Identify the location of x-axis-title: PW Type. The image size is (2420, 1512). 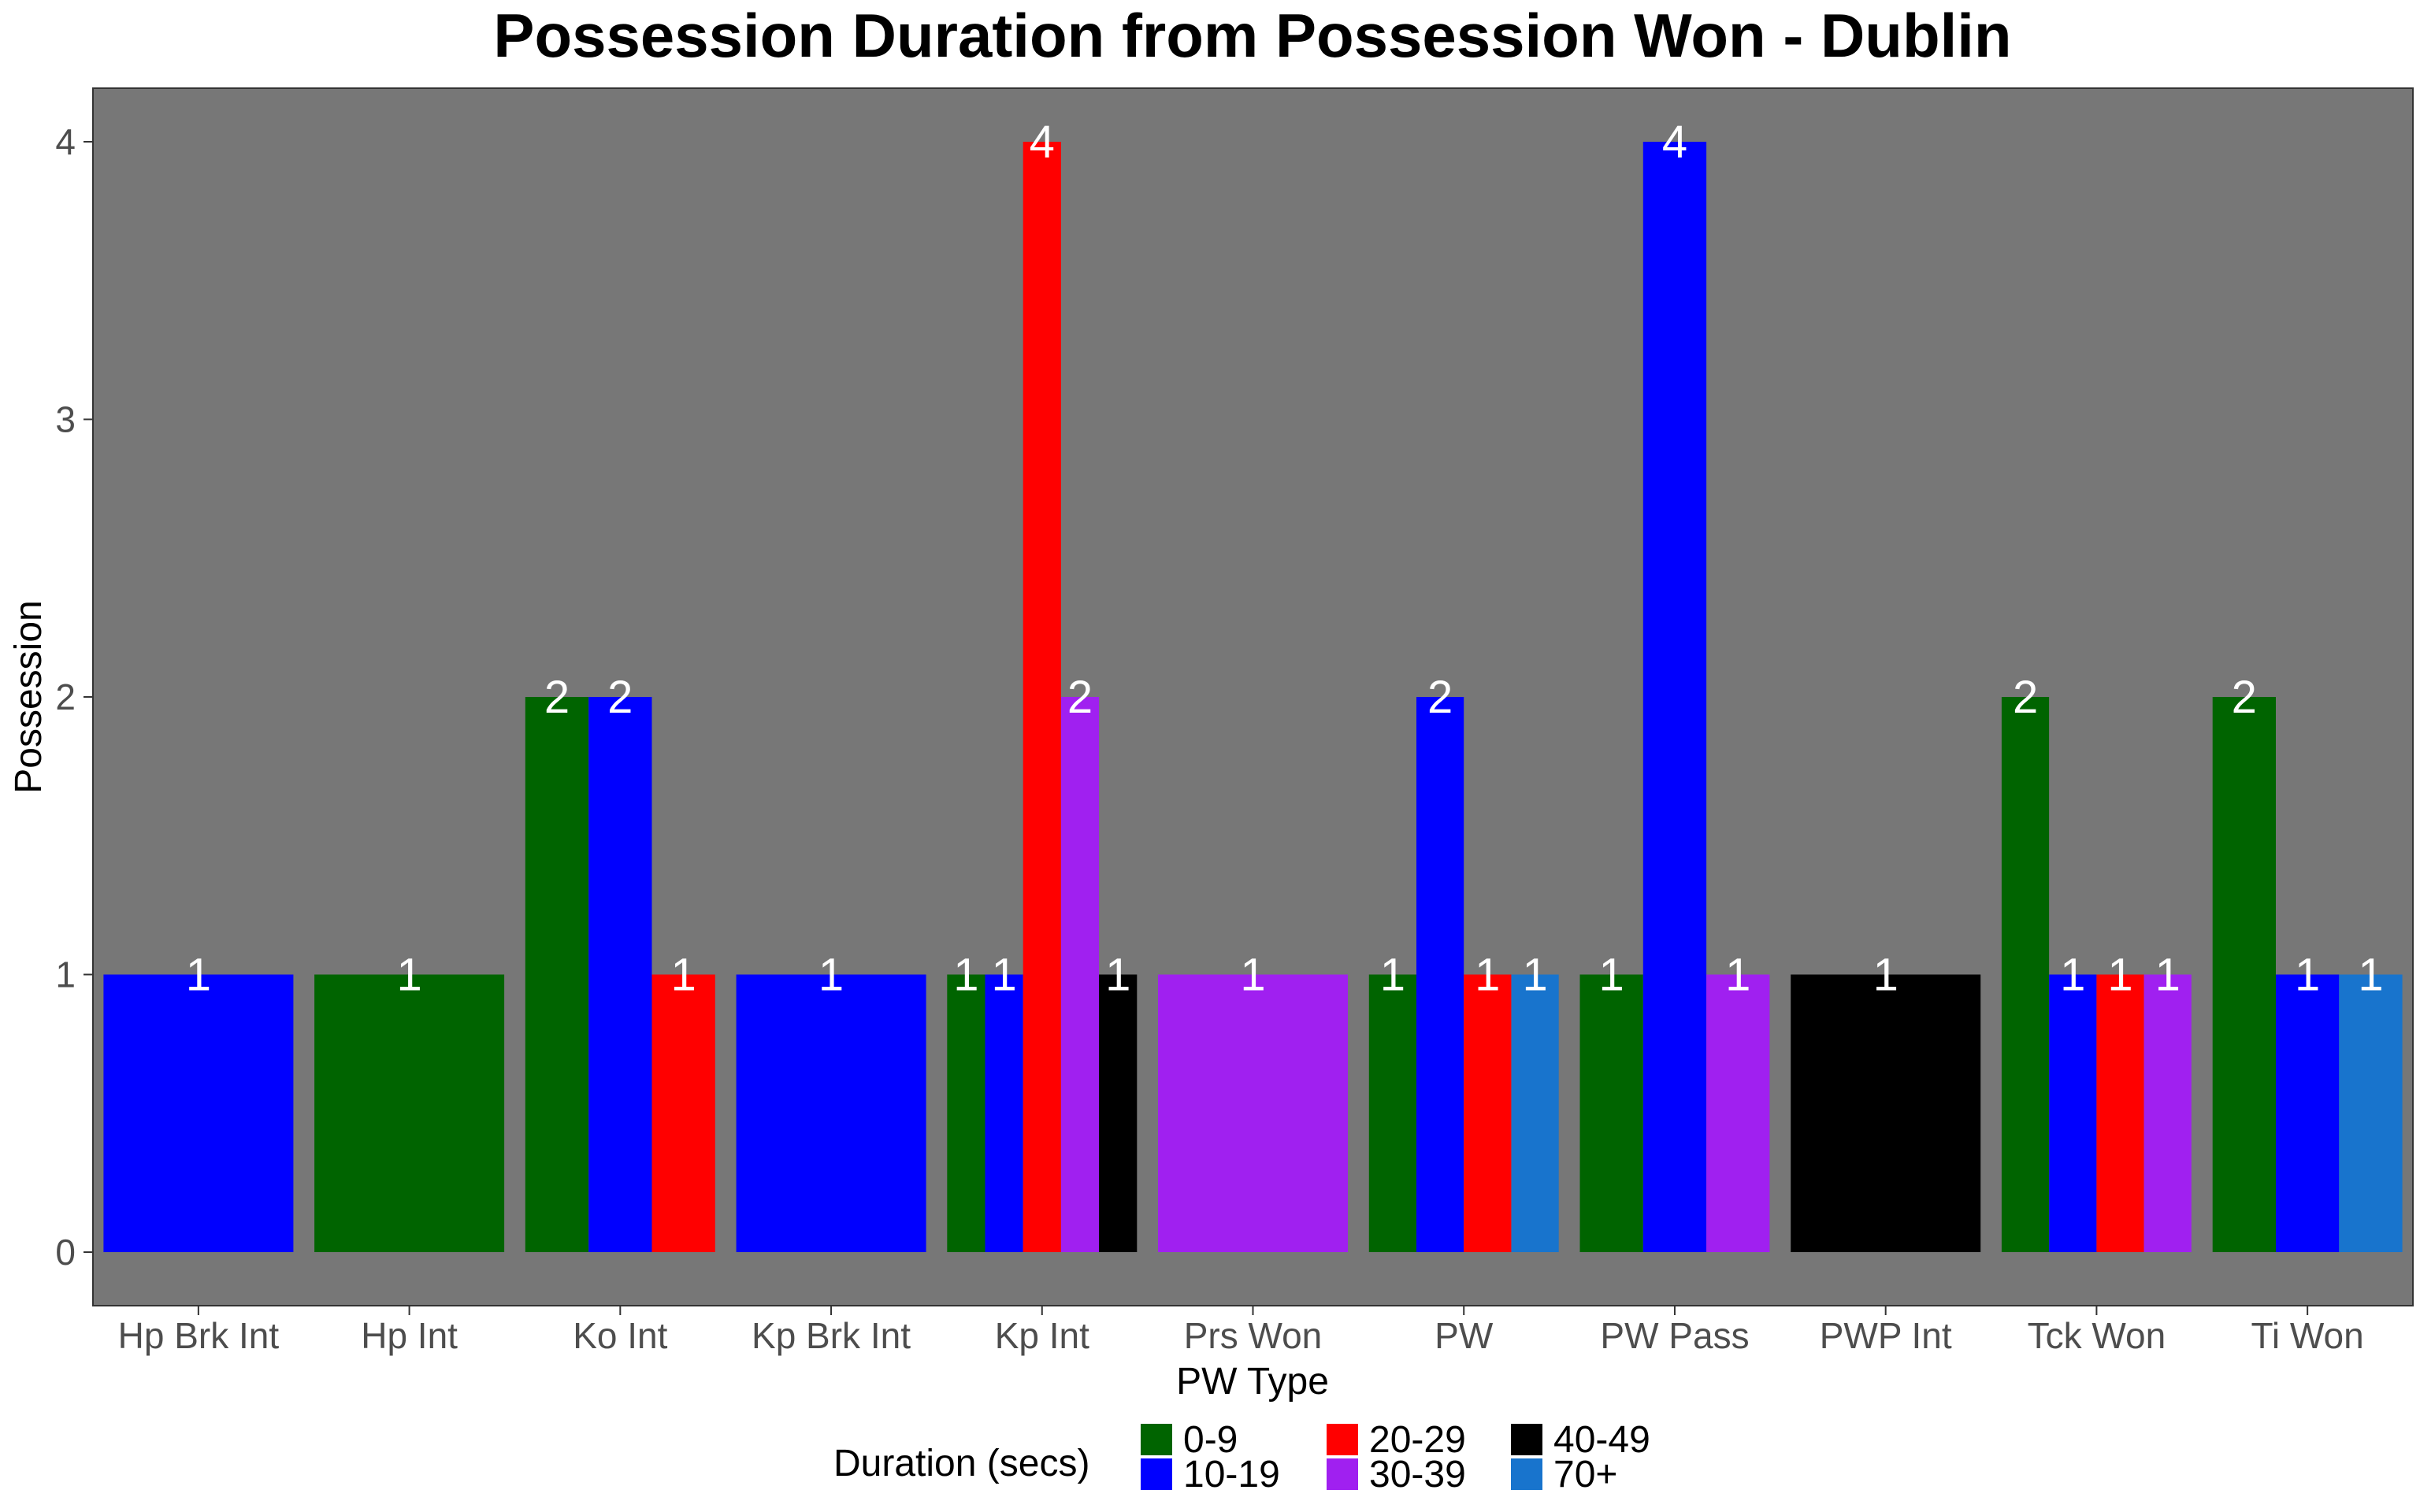
(1252, 1382).